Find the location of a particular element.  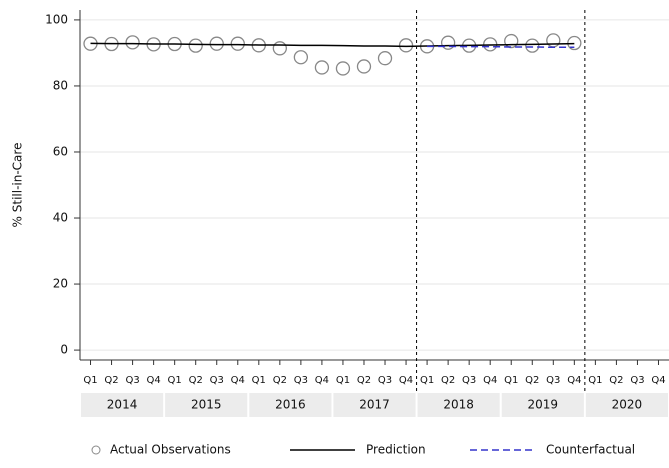

year-label: 2018 is located at coordinates (458, 405).